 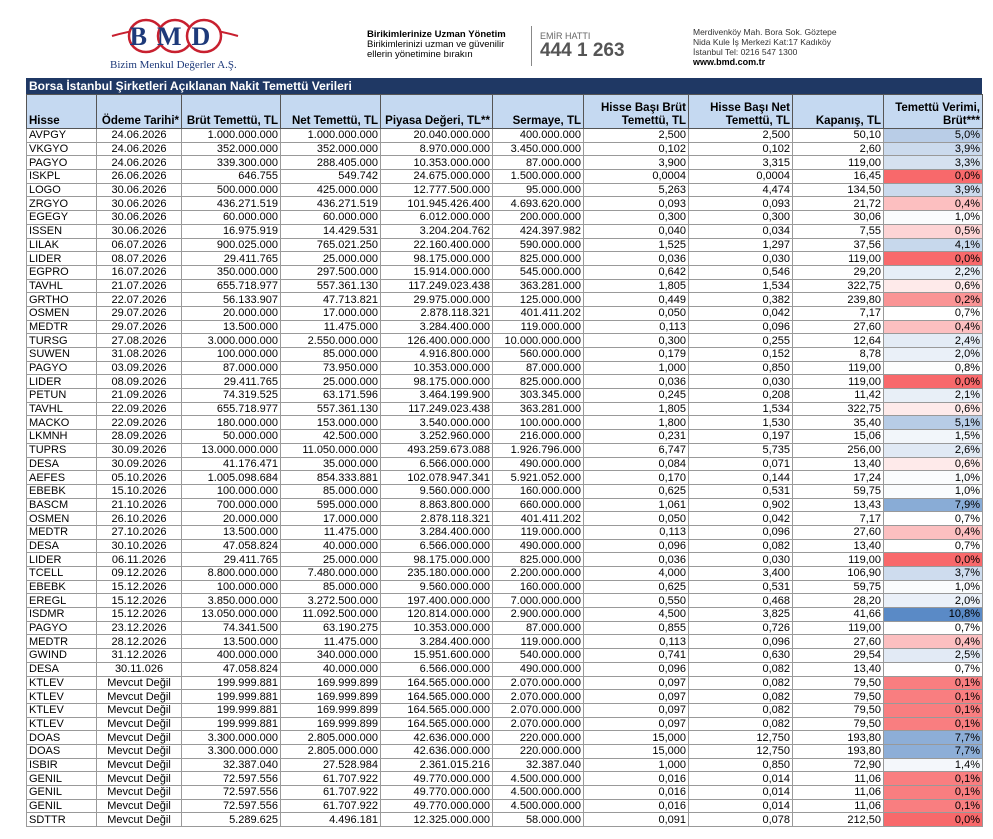 What do you see at coordinates (933, 368) in the screenshot?
I see `yield-cell: 0,8%` at bounding box center [933, 368].